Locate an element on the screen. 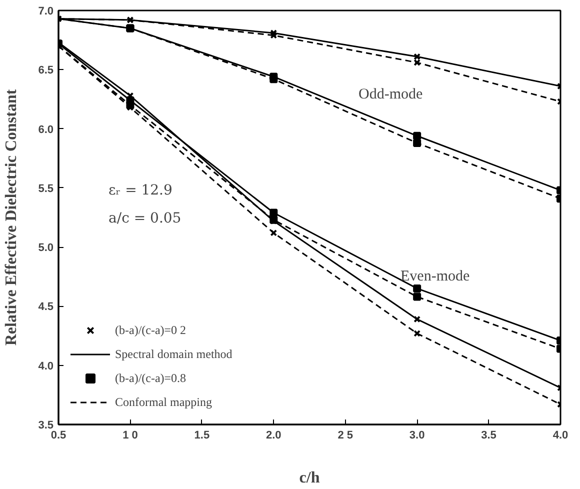  annotation: a/c = 0.05 is located at coordinates (145, 218).